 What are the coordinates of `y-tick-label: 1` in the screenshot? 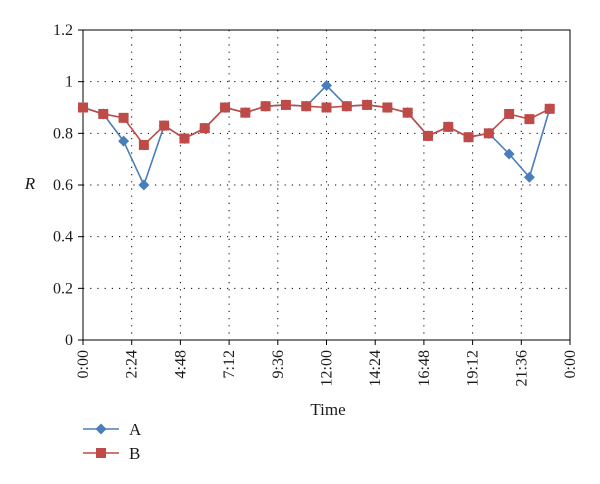 It's located at (69, 82).